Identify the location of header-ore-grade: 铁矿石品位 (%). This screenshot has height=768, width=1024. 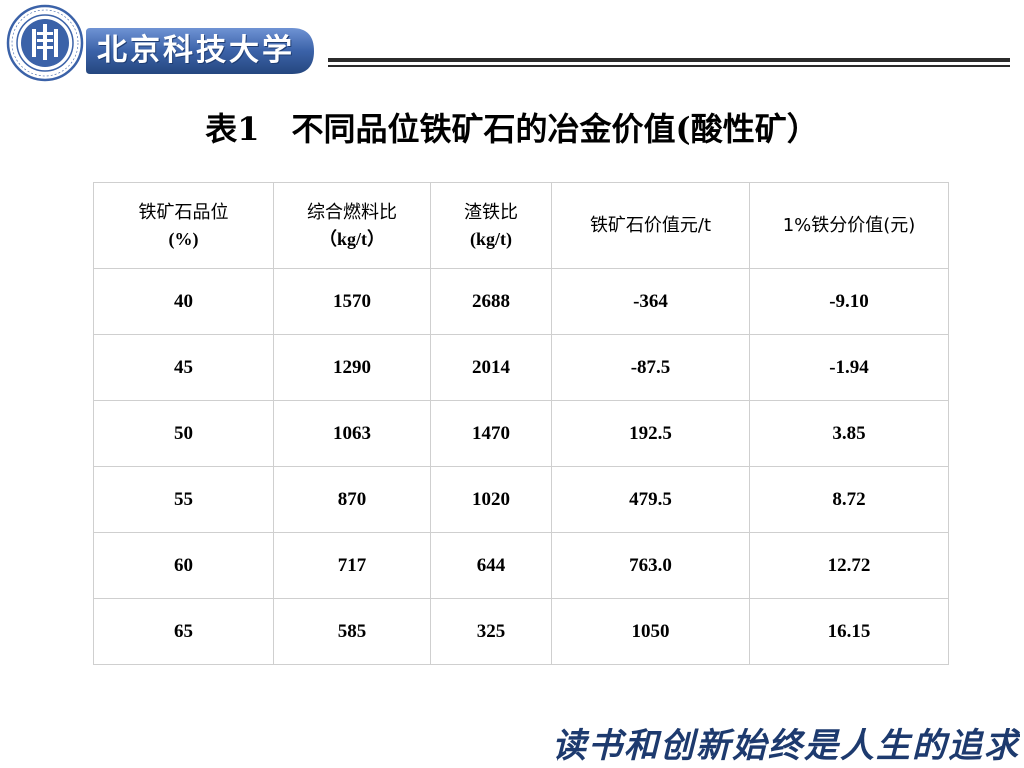
(183, 225).